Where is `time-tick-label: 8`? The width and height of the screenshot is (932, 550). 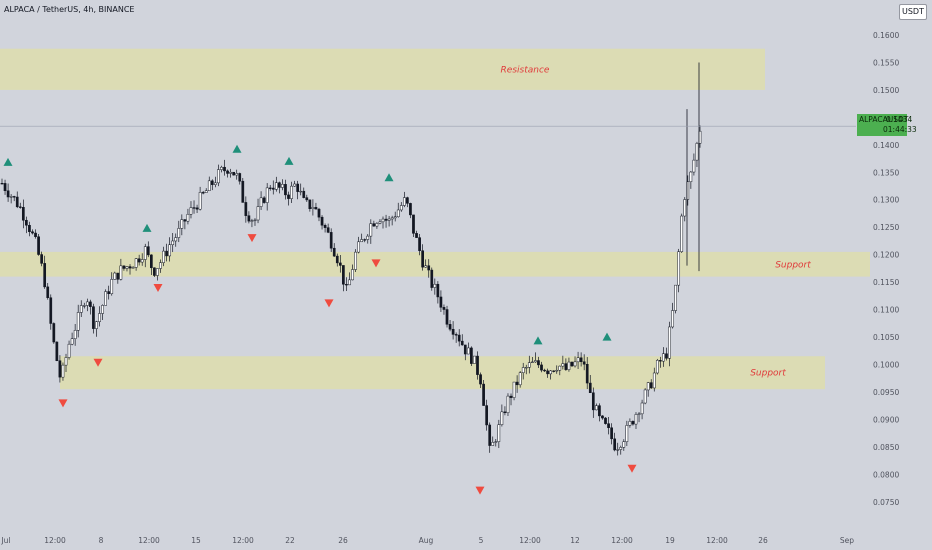
time-tick-label: 8 is located at coordinates (101, 540).